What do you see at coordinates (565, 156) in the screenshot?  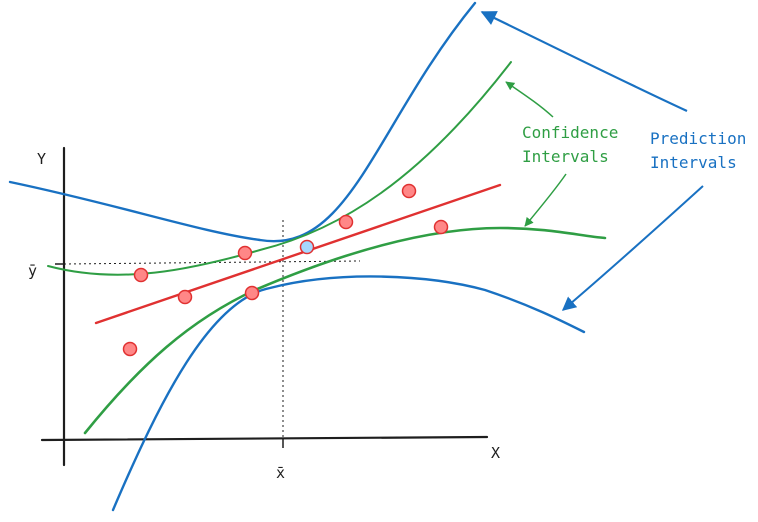 I see `confidence-label-line2: Intervals` at bounding box center [565, 156].